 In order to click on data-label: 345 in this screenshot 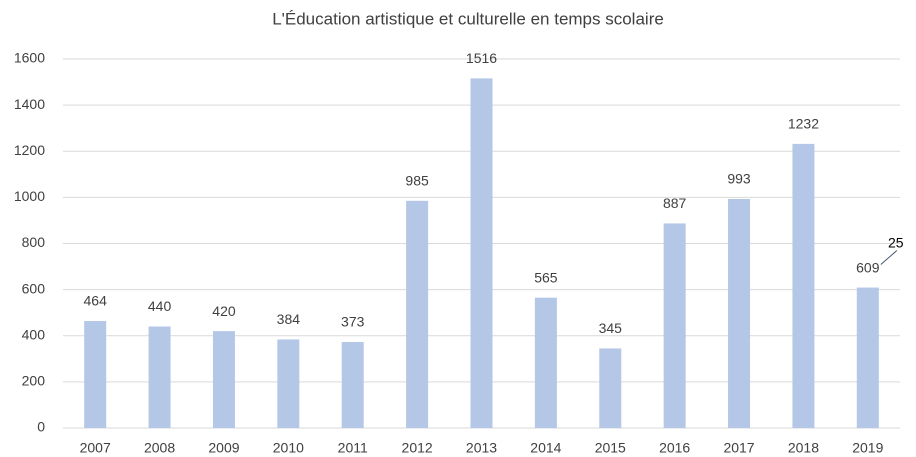, I will do `click(611, 328)`.